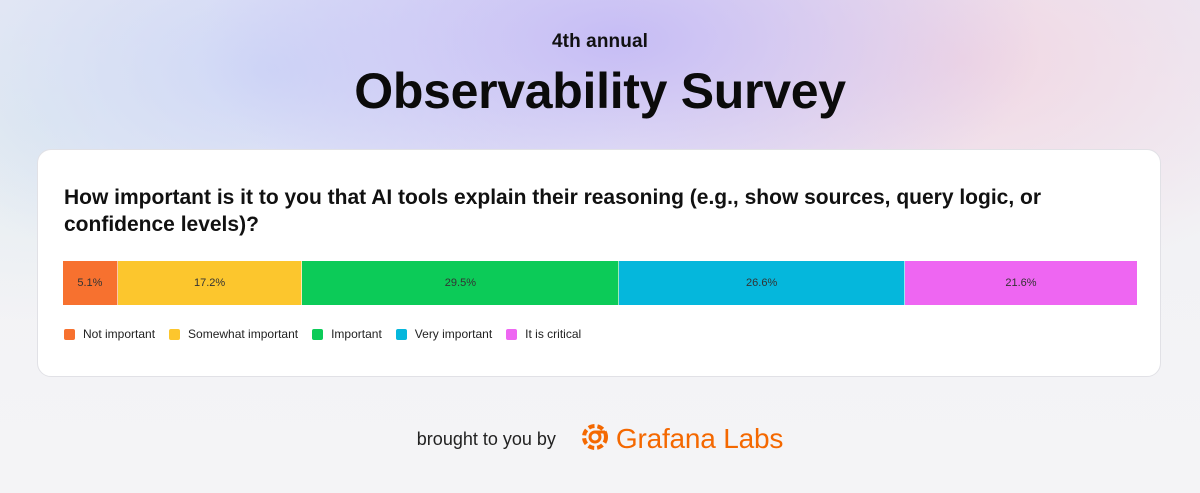  Describe the element at coordinates (119, 334) in the screenshot. I see `legend-label: Not important` at that location.